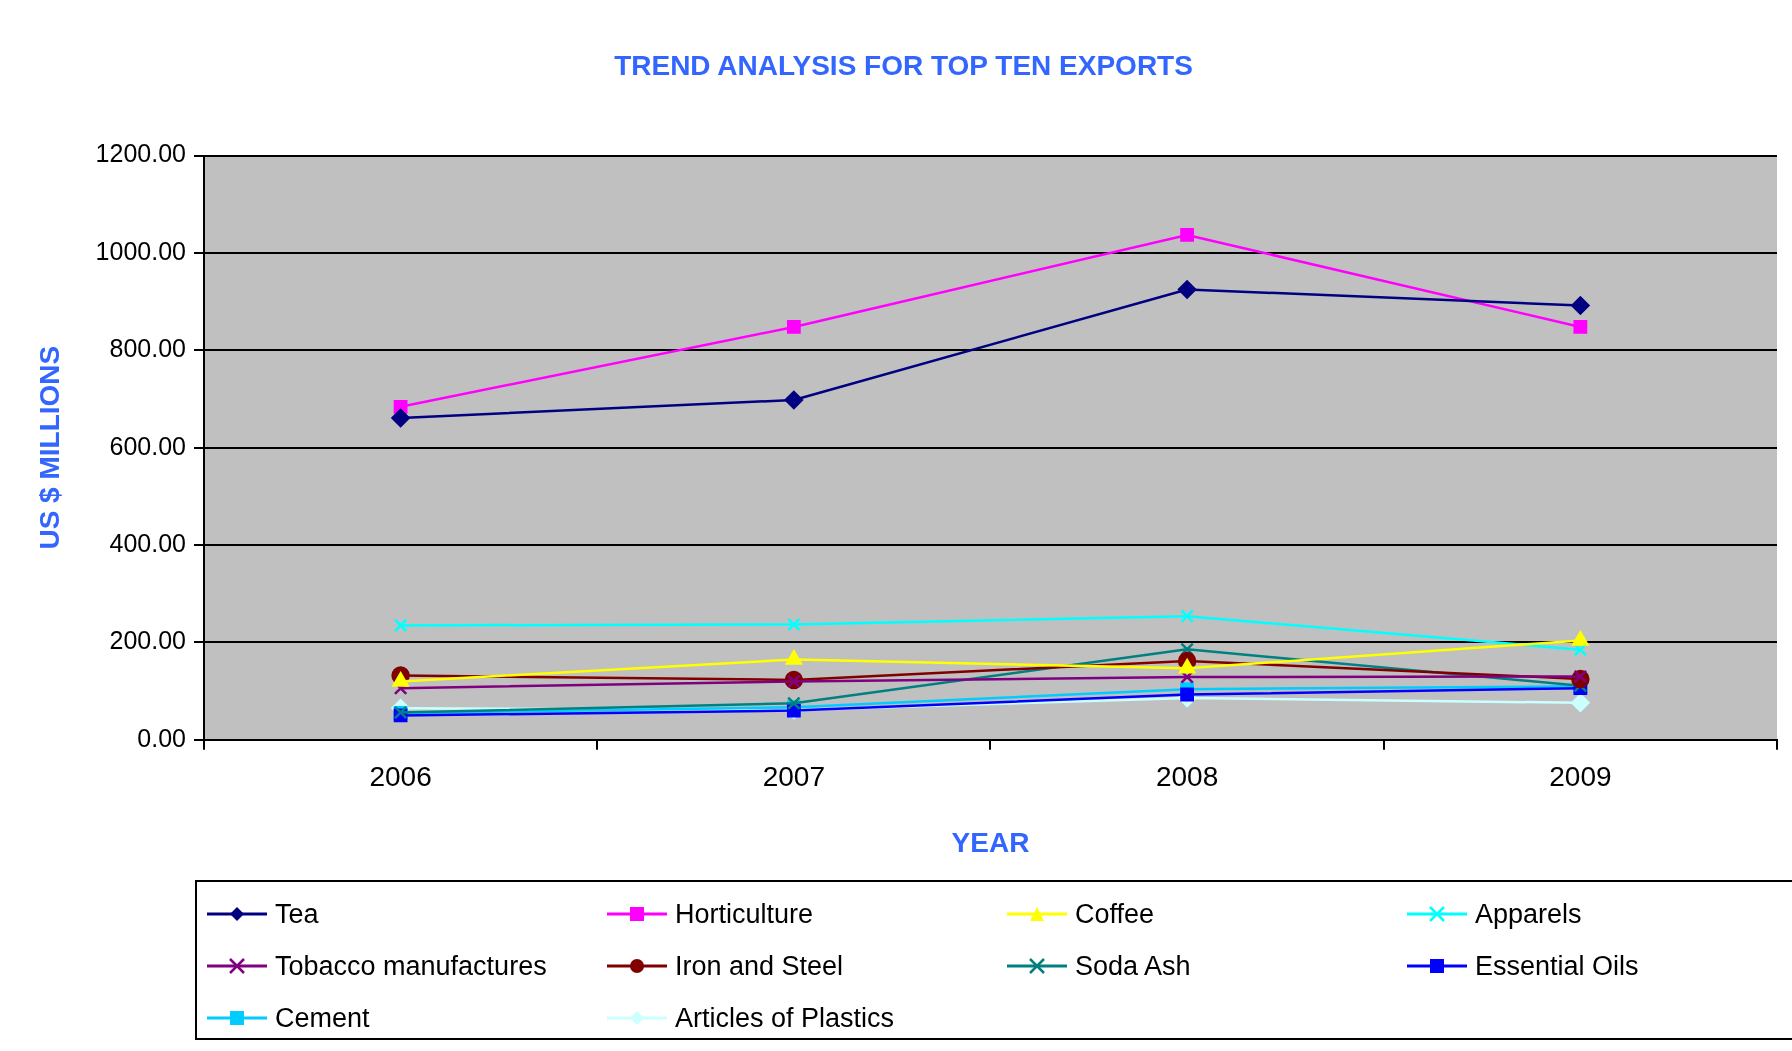 The height and width of the screenshot is (1051, 1792). Describe the element at coordinates (759, 966) in the screenshot. I see `legend-label: Iron and Steel` at that location.